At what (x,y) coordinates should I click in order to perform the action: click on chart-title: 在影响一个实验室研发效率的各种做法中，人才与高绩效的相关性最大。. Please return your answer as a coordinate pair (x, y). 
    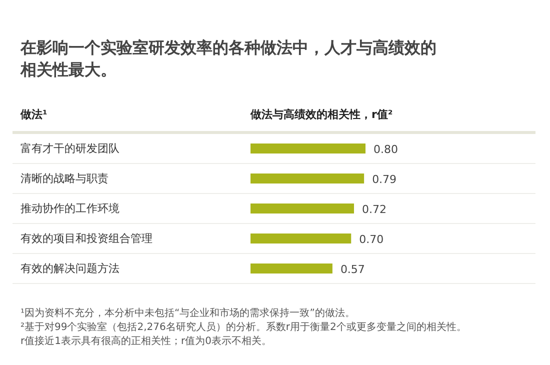
    Looking at the image, I should click on (228, 58).